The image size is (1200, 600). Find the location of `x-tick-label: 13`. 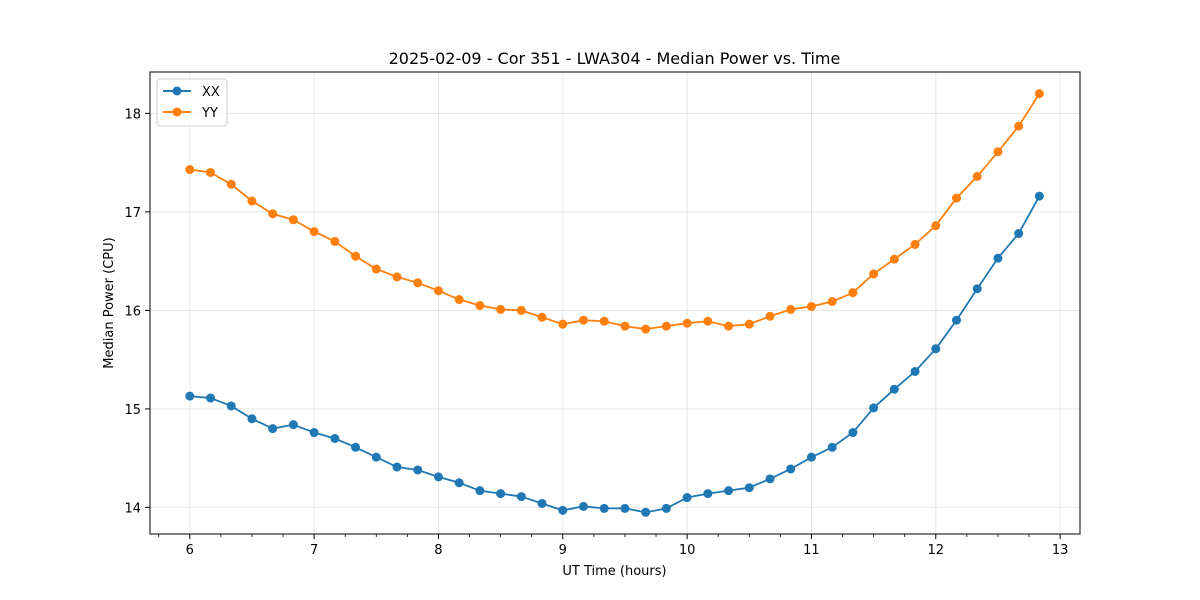

x-tick-label: 13 is located at coordinates (1060, 550).